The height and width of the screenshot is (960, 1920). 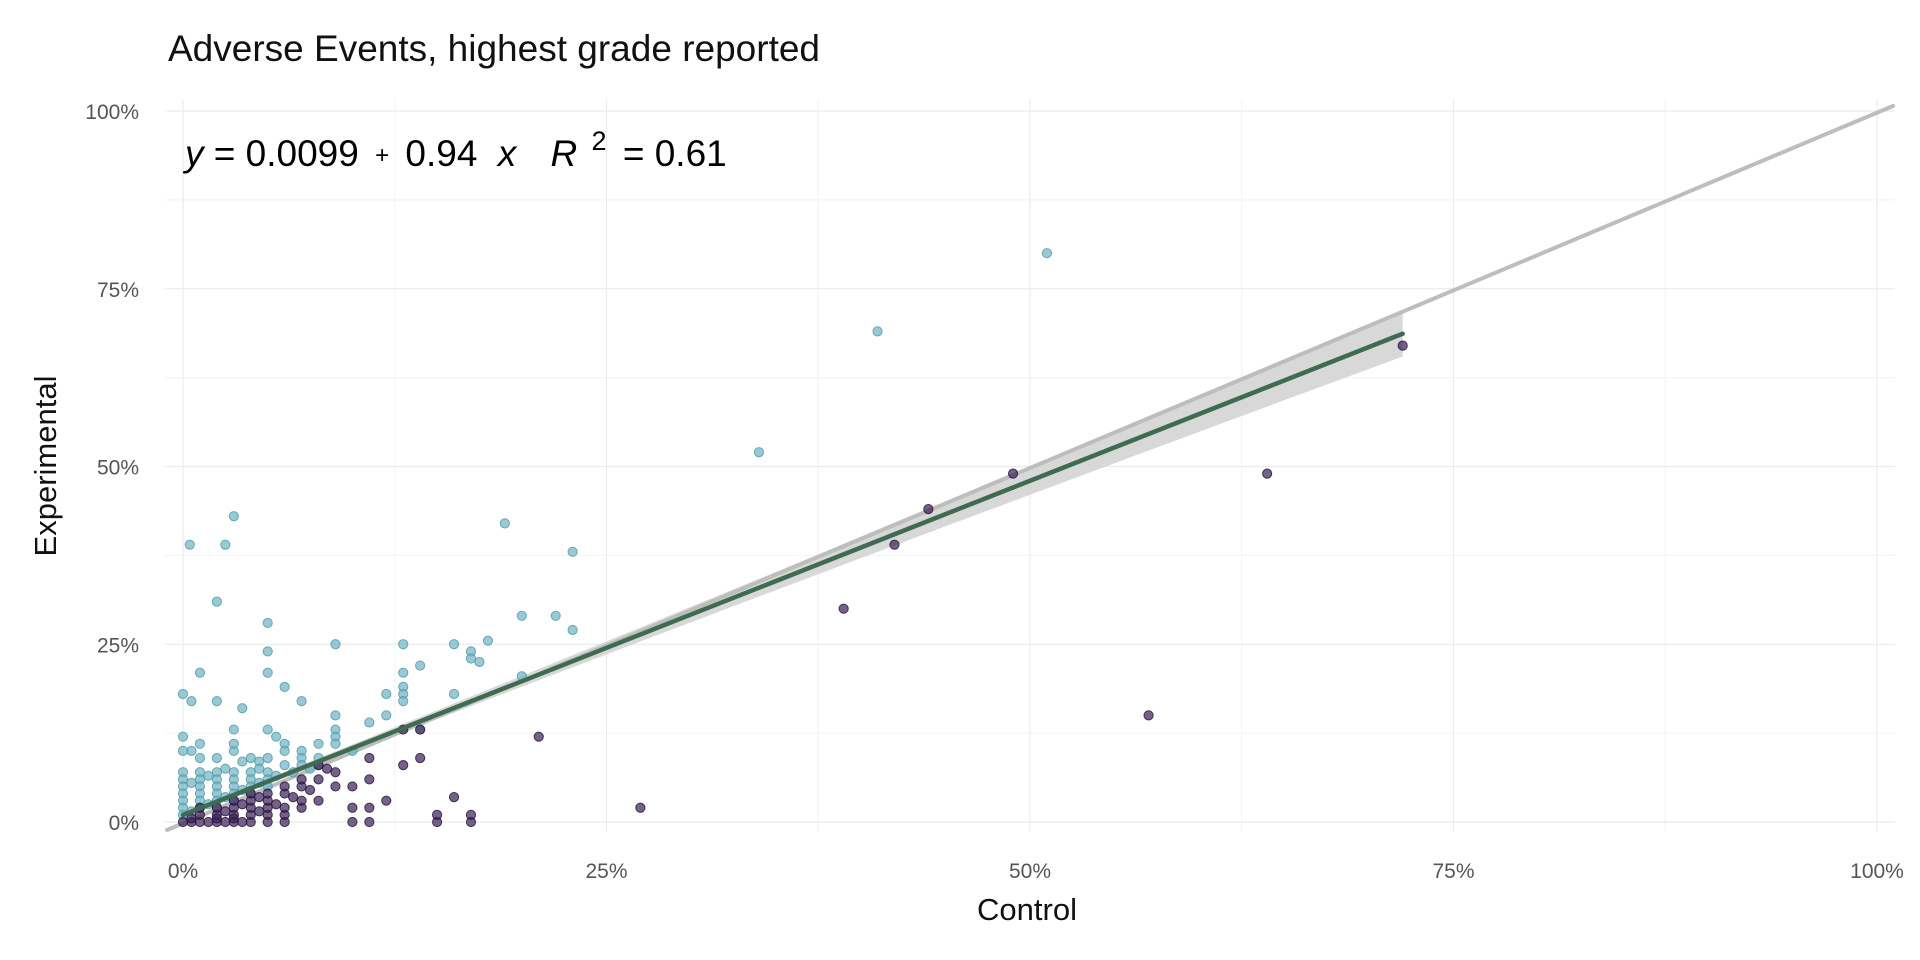 What do you see at coordinates (112, 112) in the screenshot?
I see `y-tick-label: 100%` at bounding box center [112, 112].